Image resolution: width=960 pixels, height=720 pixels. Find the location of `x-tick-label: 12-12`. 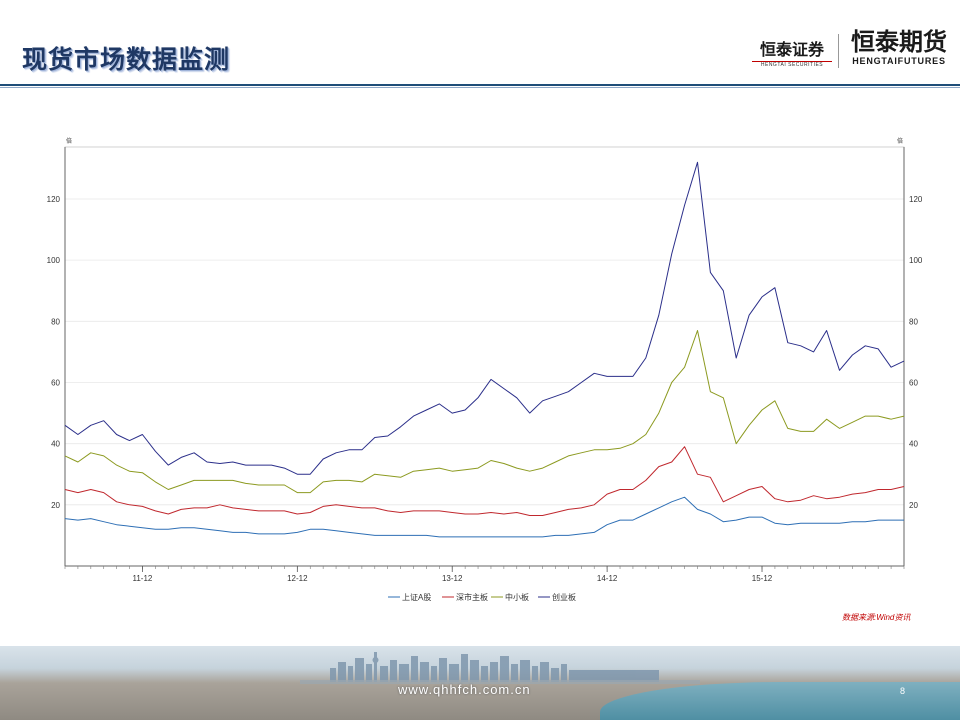

x-tick-label: 12-12 is located at coordinates (297, 578).